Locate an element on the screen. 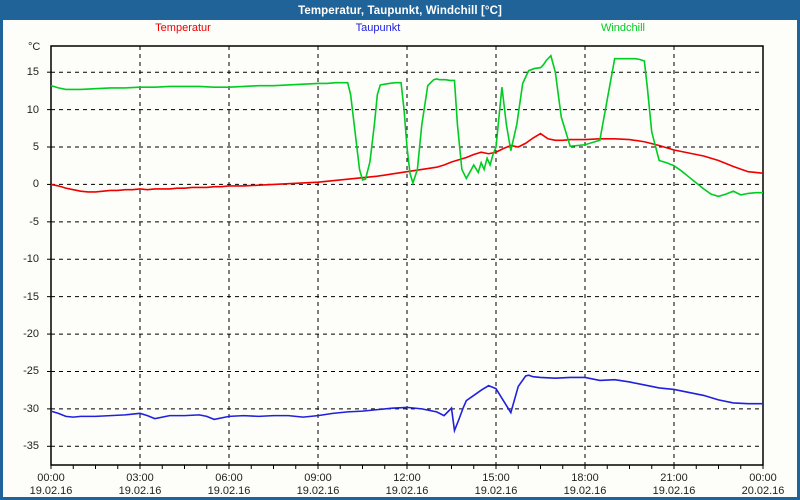 This screenshot has width=800, height=500. legend-item-taupunkt: Taupunkt is located at coordinates (378, 28).